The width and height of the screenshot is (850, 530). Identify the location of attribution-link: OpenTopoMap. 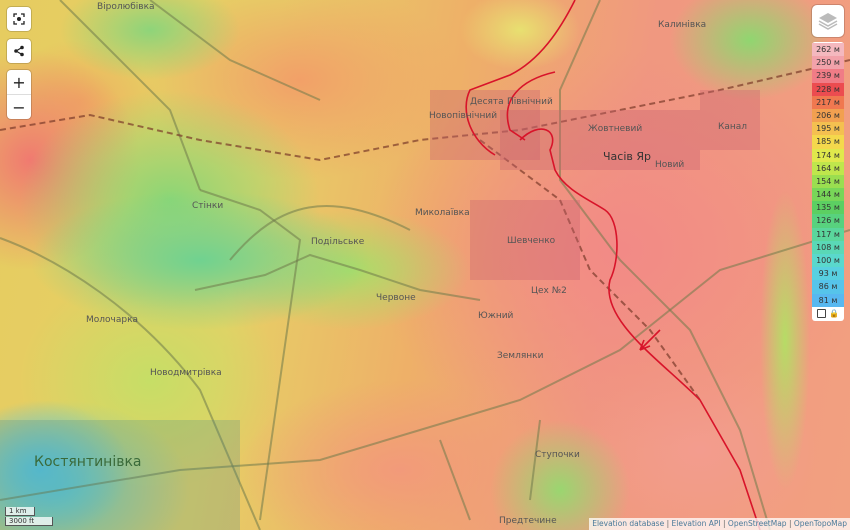
(820, 523).